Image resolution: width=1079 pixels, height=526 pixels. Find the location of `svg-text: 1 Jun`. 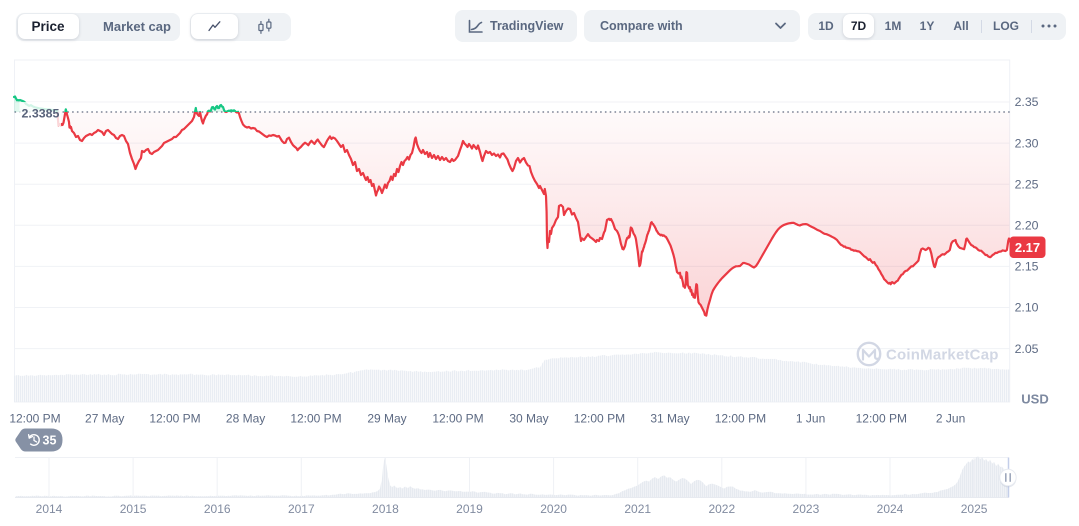

svg-text: 1 Jun is located at coordinates (810, 419).